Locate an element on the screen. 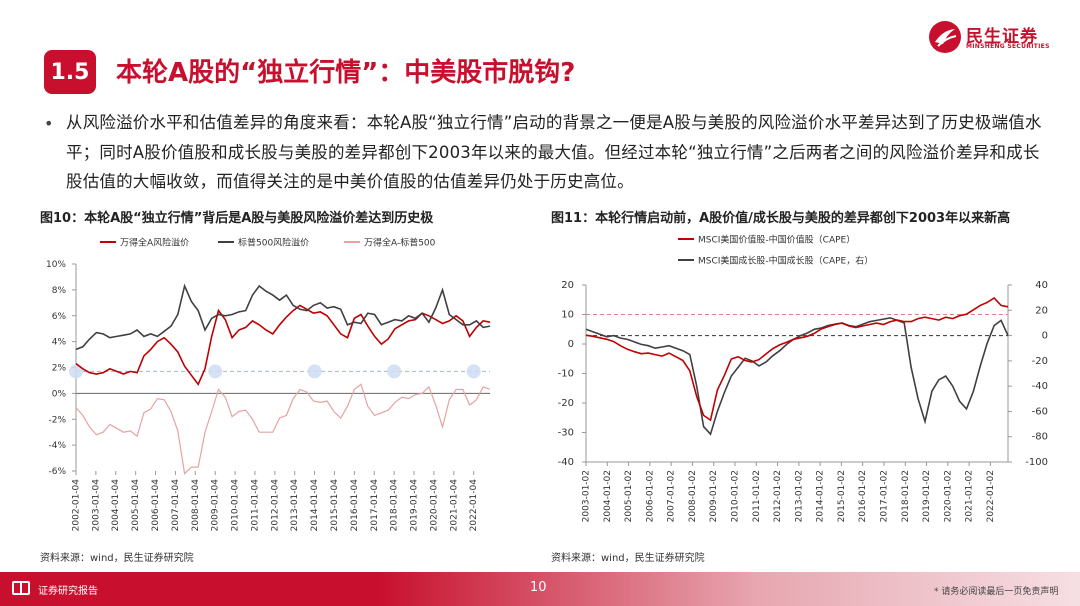 The width and height of the screenshot is (1080, 606). x-tick-label: 2008-01-02 is located at coordinates (693, 496).